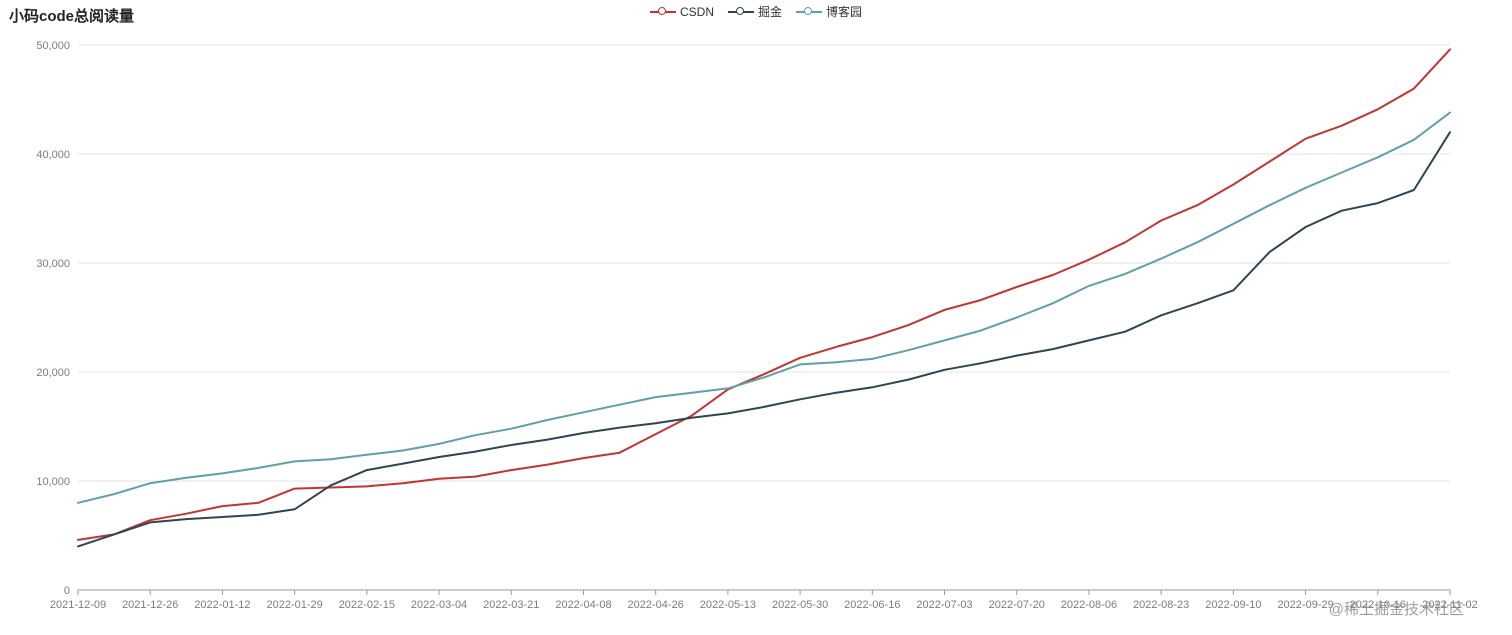 The image size is (1512, 635). Describe the element at coordinates (53, 46) in the screenshot. I see `y-axis-label: 50,000` at that location.